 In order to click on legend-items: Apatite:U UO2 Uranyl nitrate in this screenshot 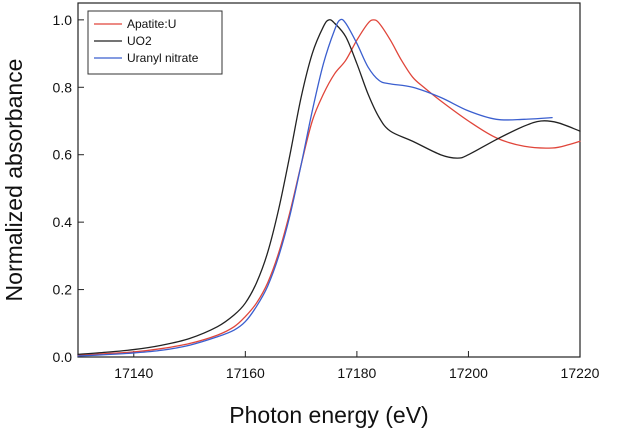, I will do `click(146, 41)`.